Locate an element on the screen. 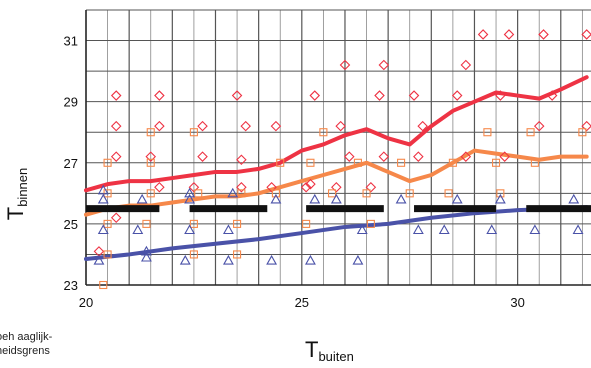 The image size is (591, 368). legend-note-line-2: heidsgrens is located at coordinates (25, 351).